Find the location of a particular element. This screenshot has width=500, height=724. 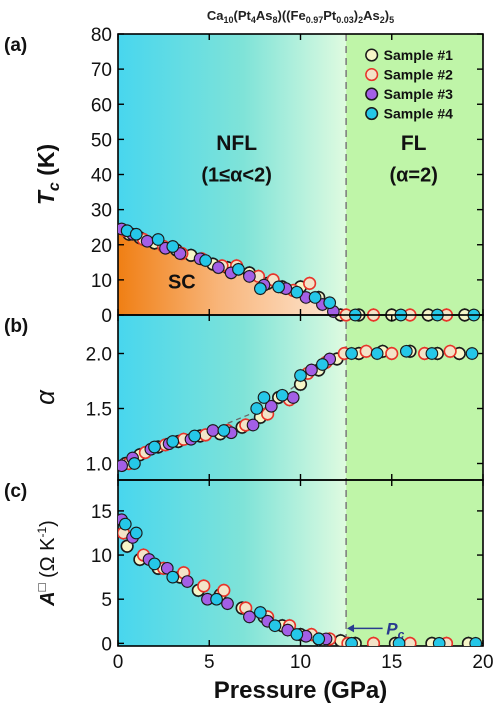

title-text: Pt is located at coordinates (330, 15).